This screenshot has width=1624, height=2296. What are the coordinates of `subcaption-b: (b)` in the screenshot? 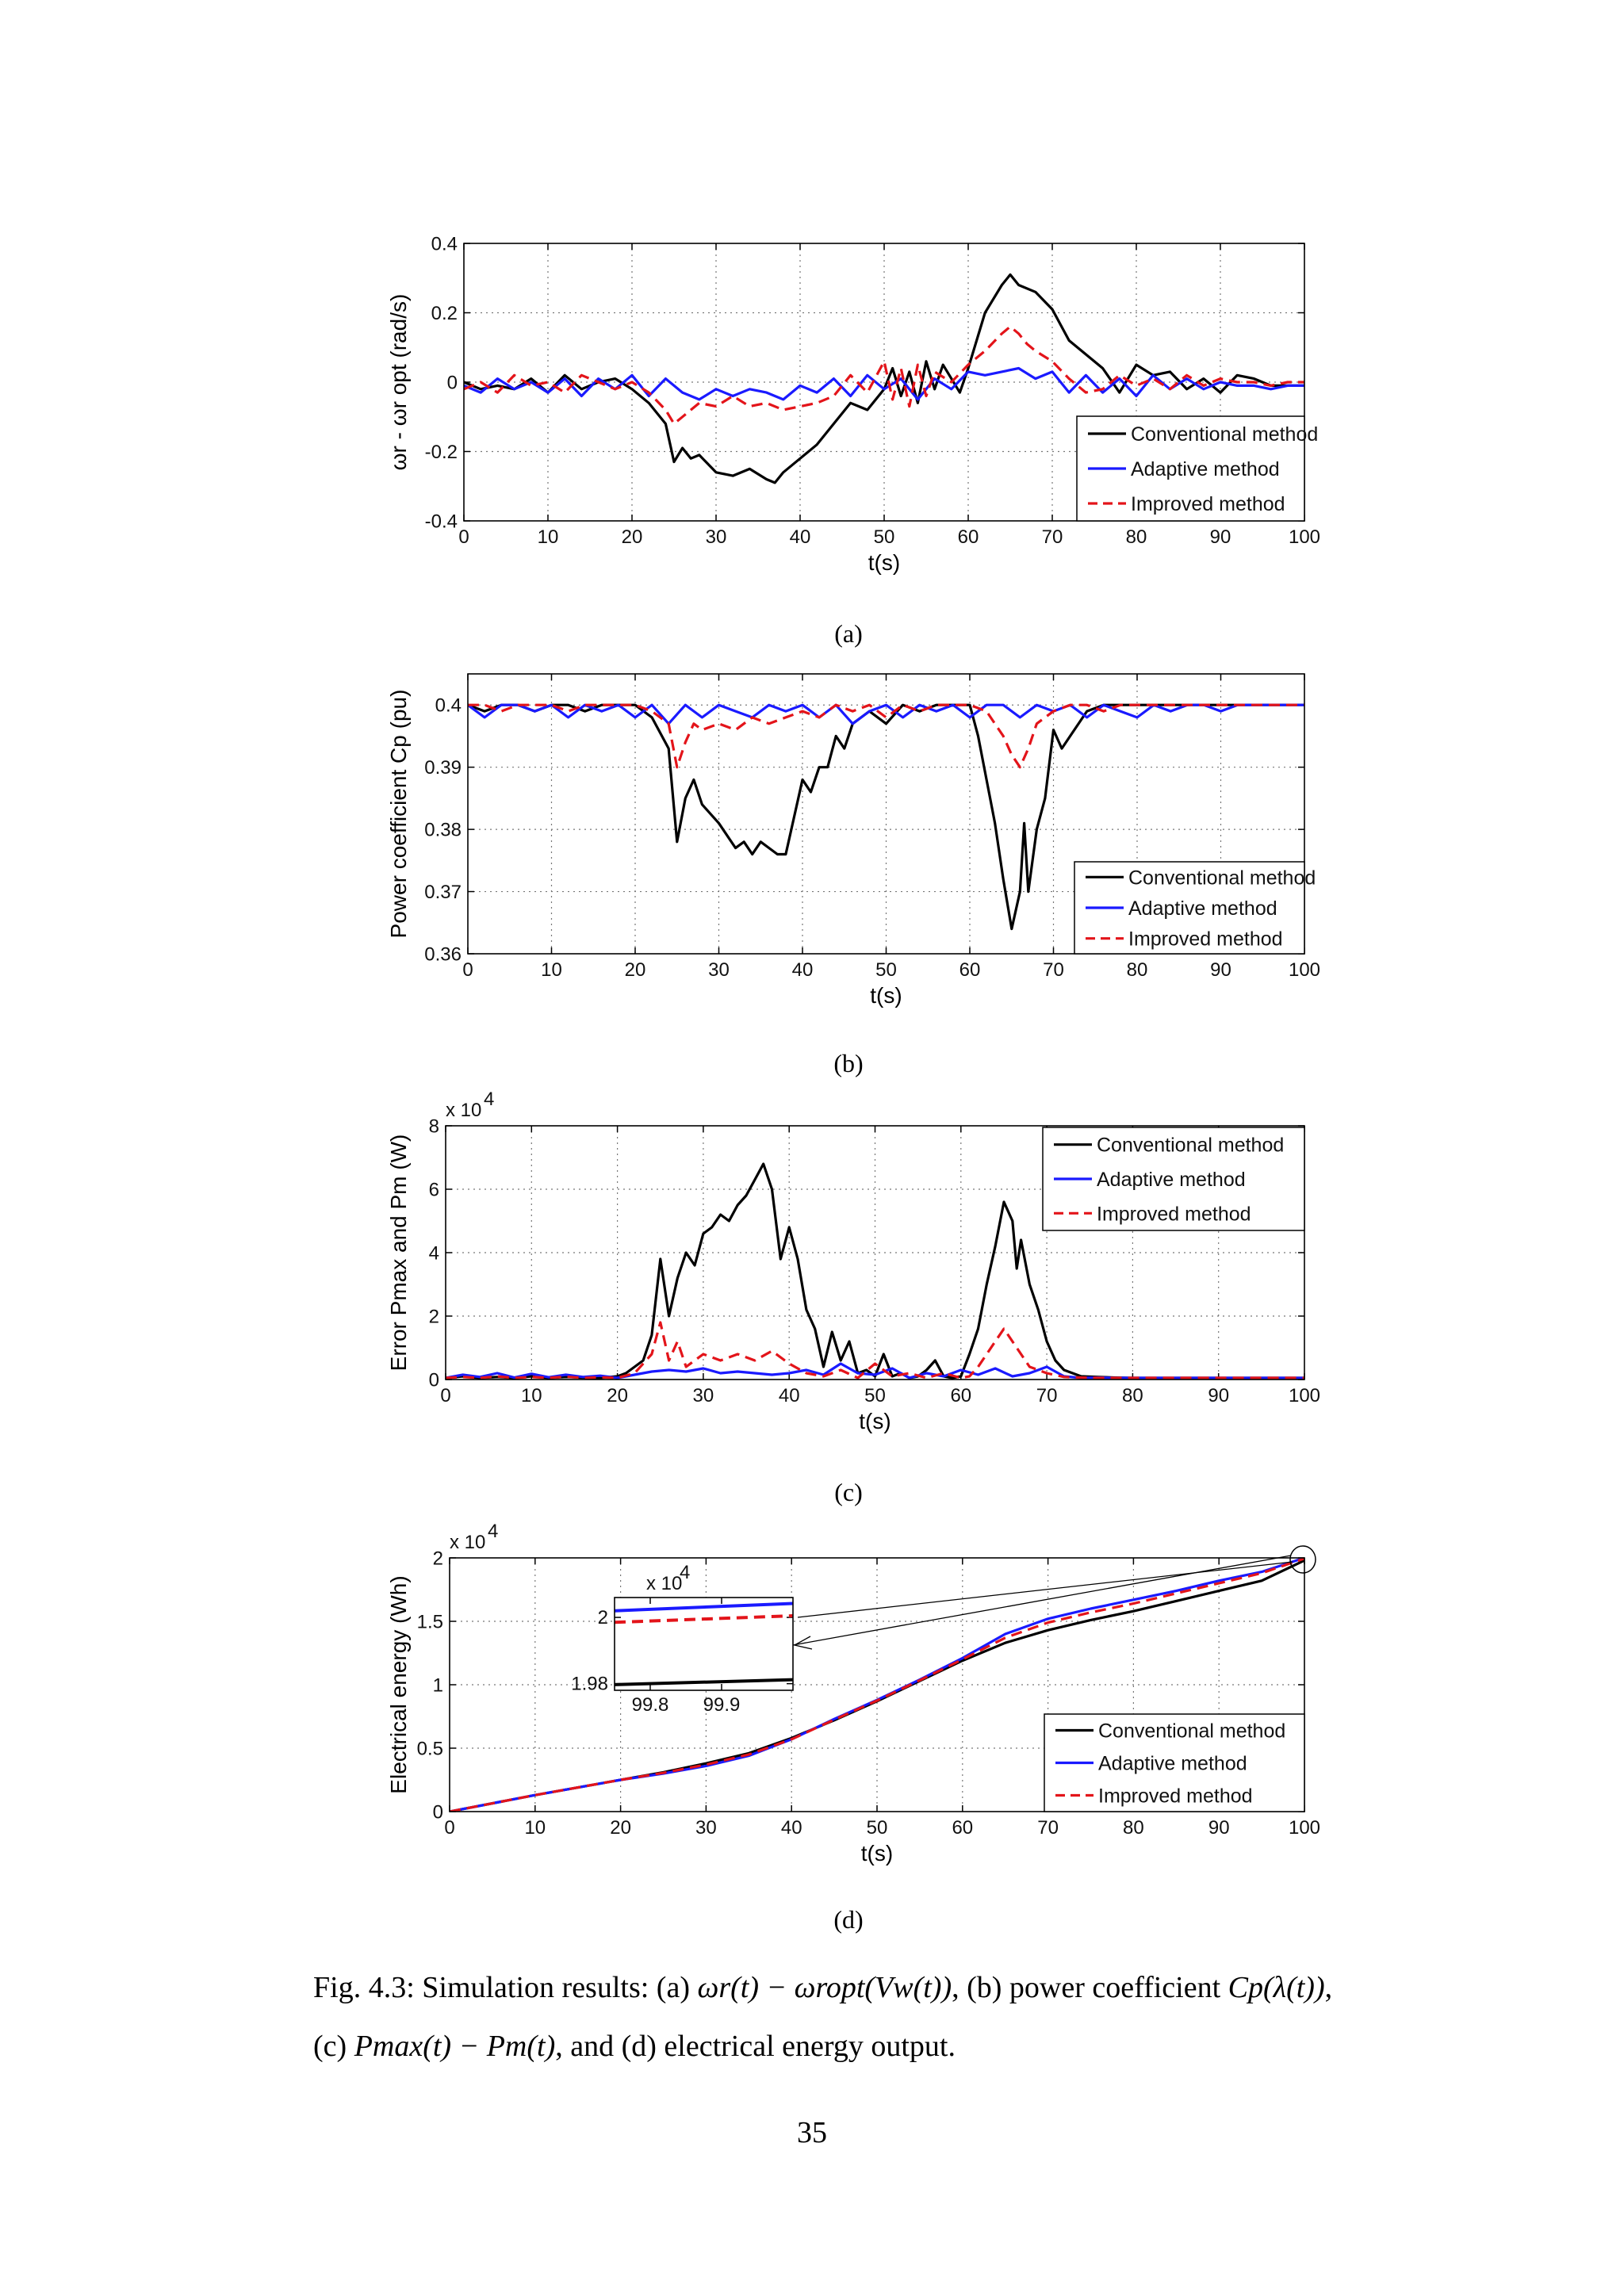 It's located at (848, 1063).